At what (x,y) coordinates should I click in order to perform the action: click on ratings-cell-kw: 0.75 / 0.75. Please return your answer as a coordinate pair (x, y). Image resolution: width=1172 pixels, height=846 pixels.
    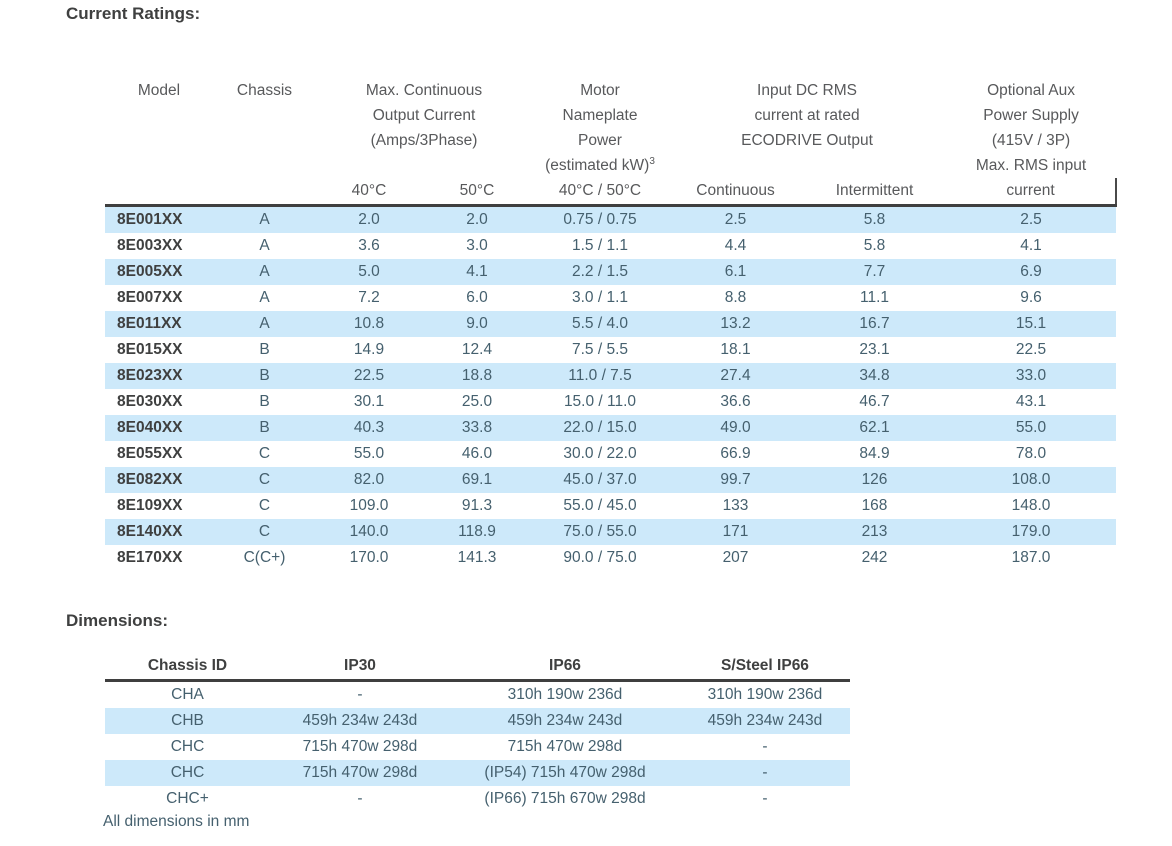
    Looking at the image, I should click on (600, 219).